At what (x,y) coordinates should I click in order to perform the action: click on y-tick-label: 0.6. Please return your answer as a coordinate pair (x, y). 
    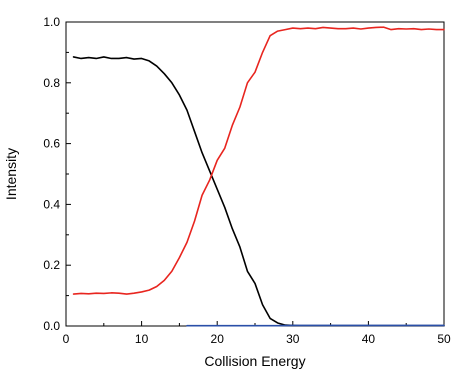
    Looking at the image, I should click on (51, 144).